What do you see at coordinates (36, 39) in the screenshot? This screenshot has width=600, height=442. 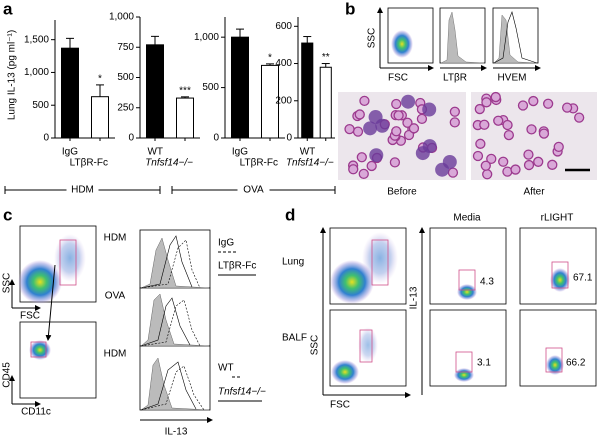 I see `y-tick-label: 1,500` at bounding box center [36, 39].